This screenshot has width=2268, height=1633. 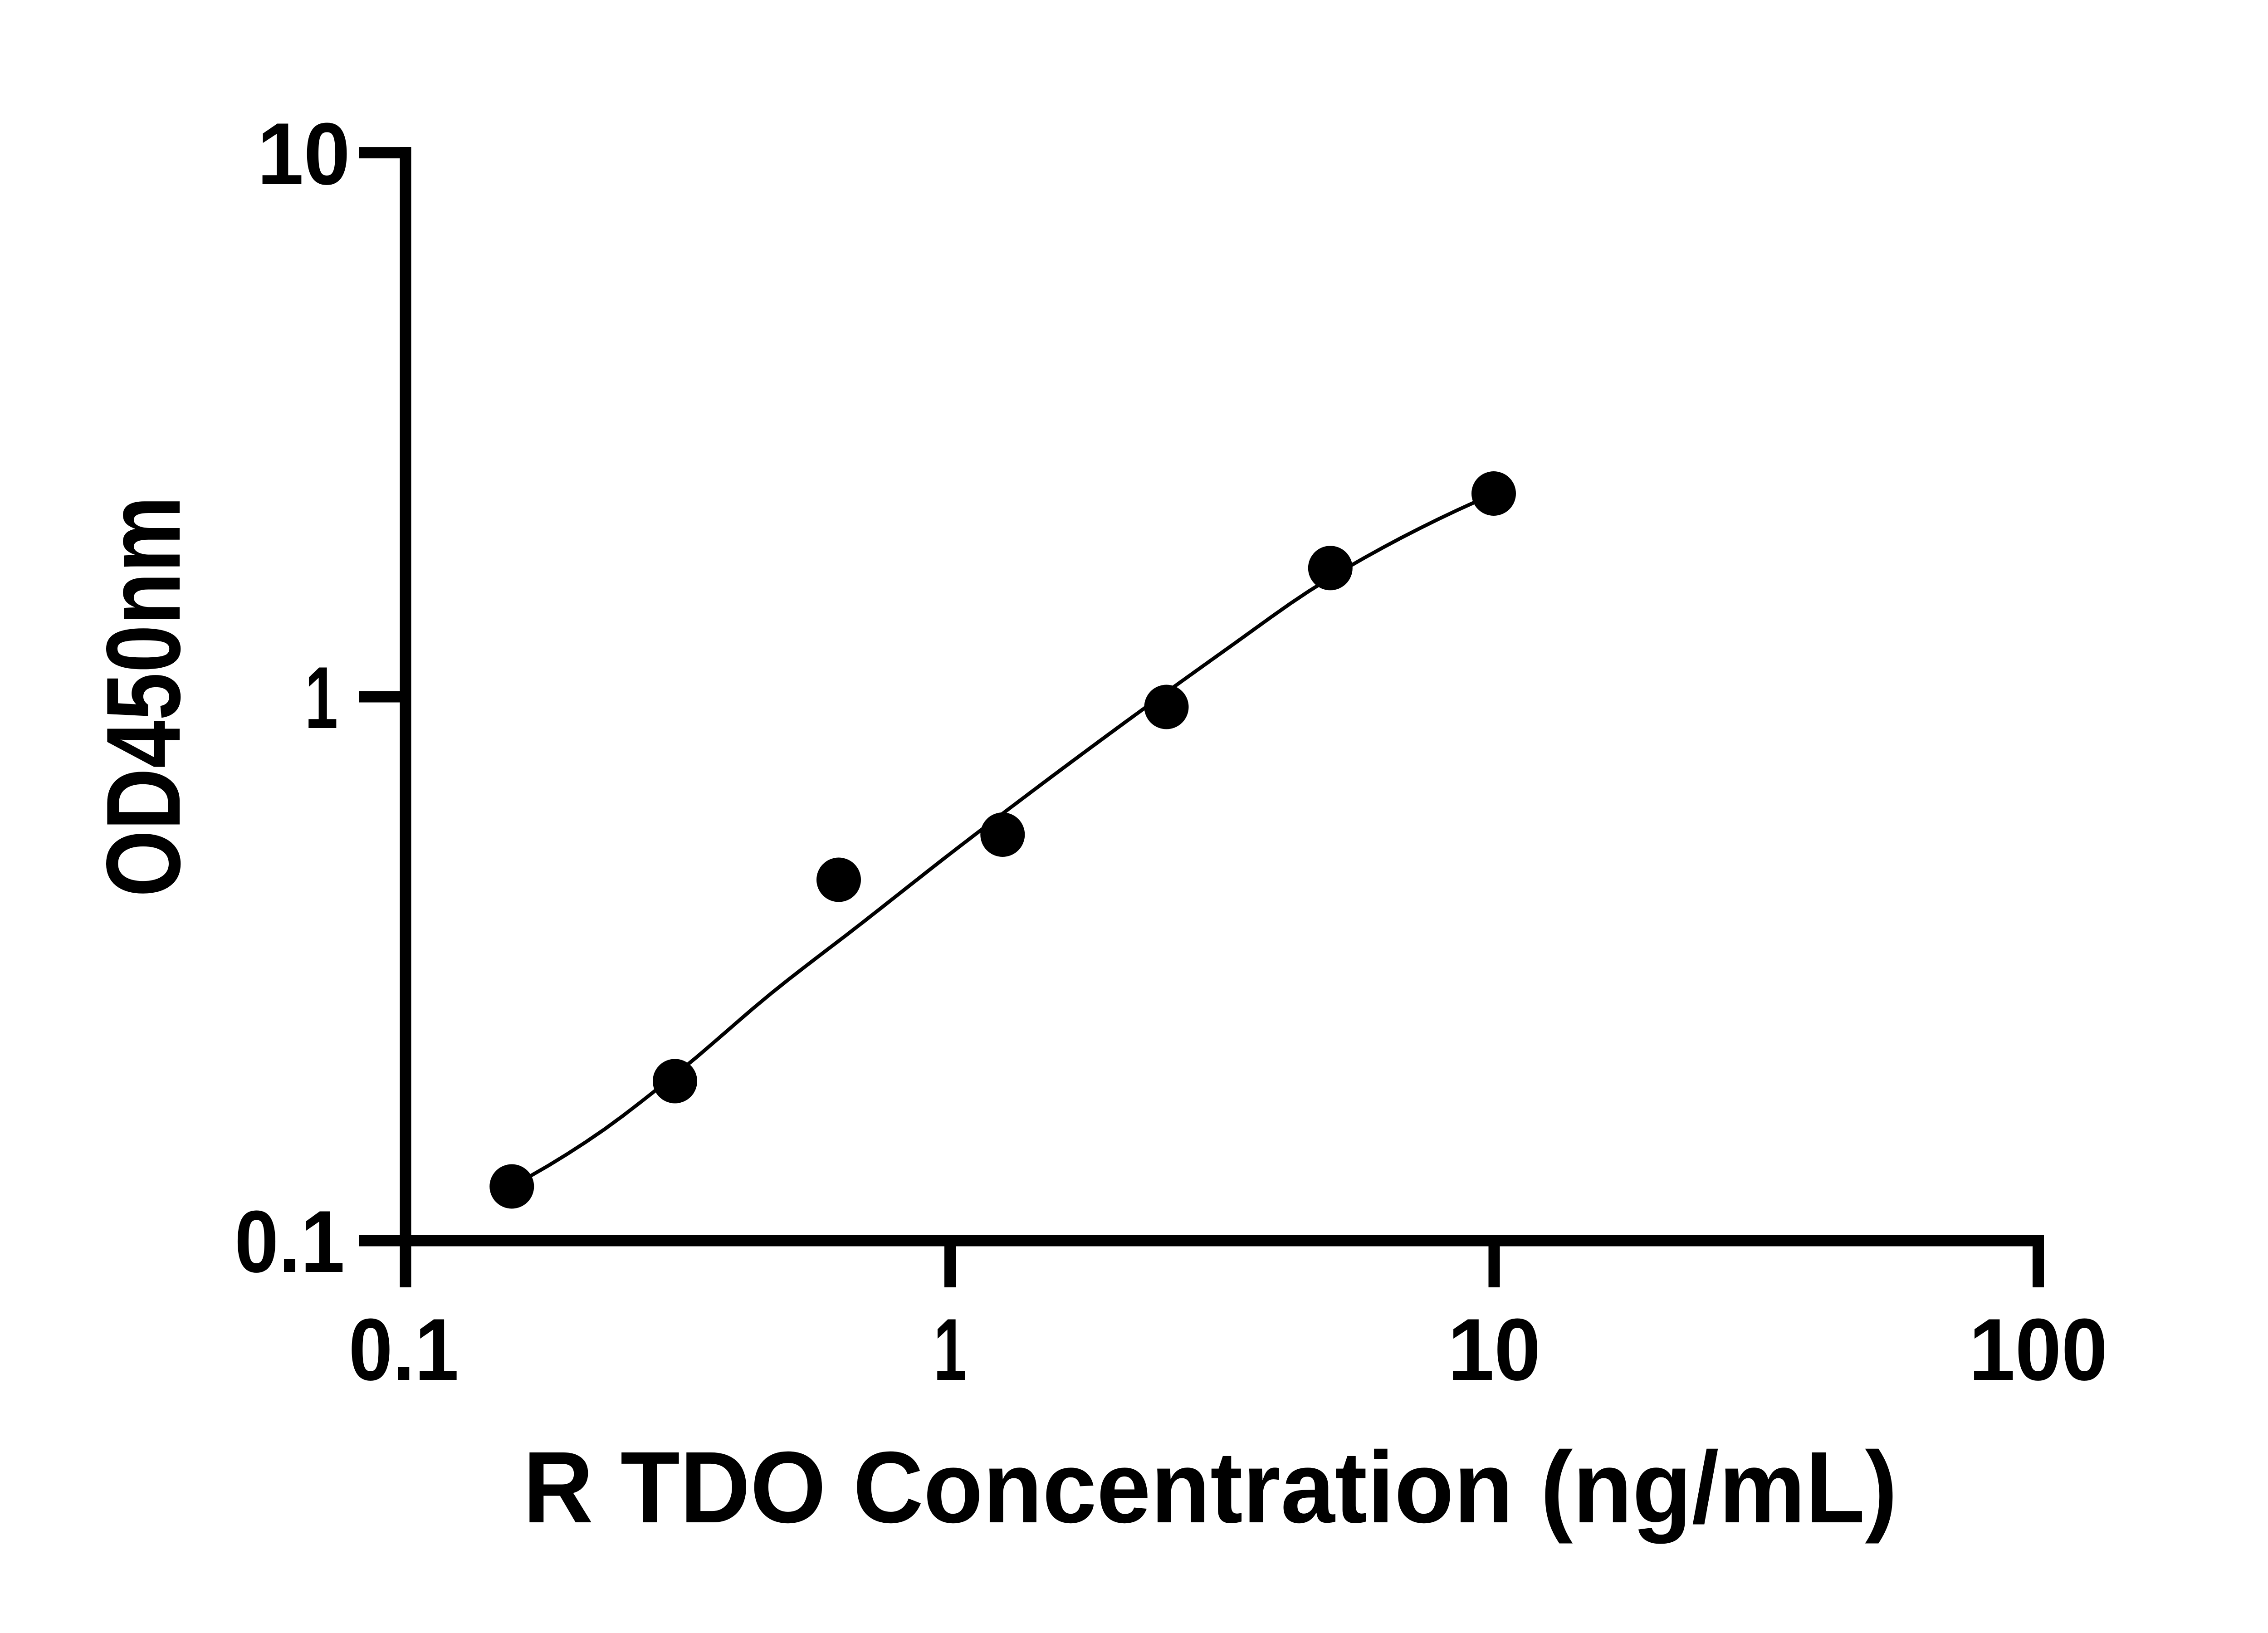 I want to click on svg-text: 100, so click(x=2038, y=1350).